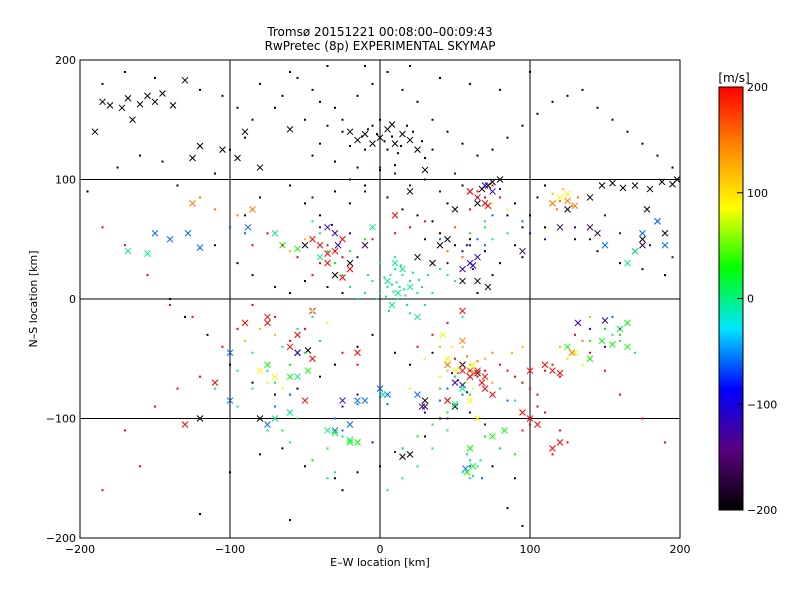  I want to click on colorbar-ticks: 200 100 0 −100 −200, so click(757, 299).